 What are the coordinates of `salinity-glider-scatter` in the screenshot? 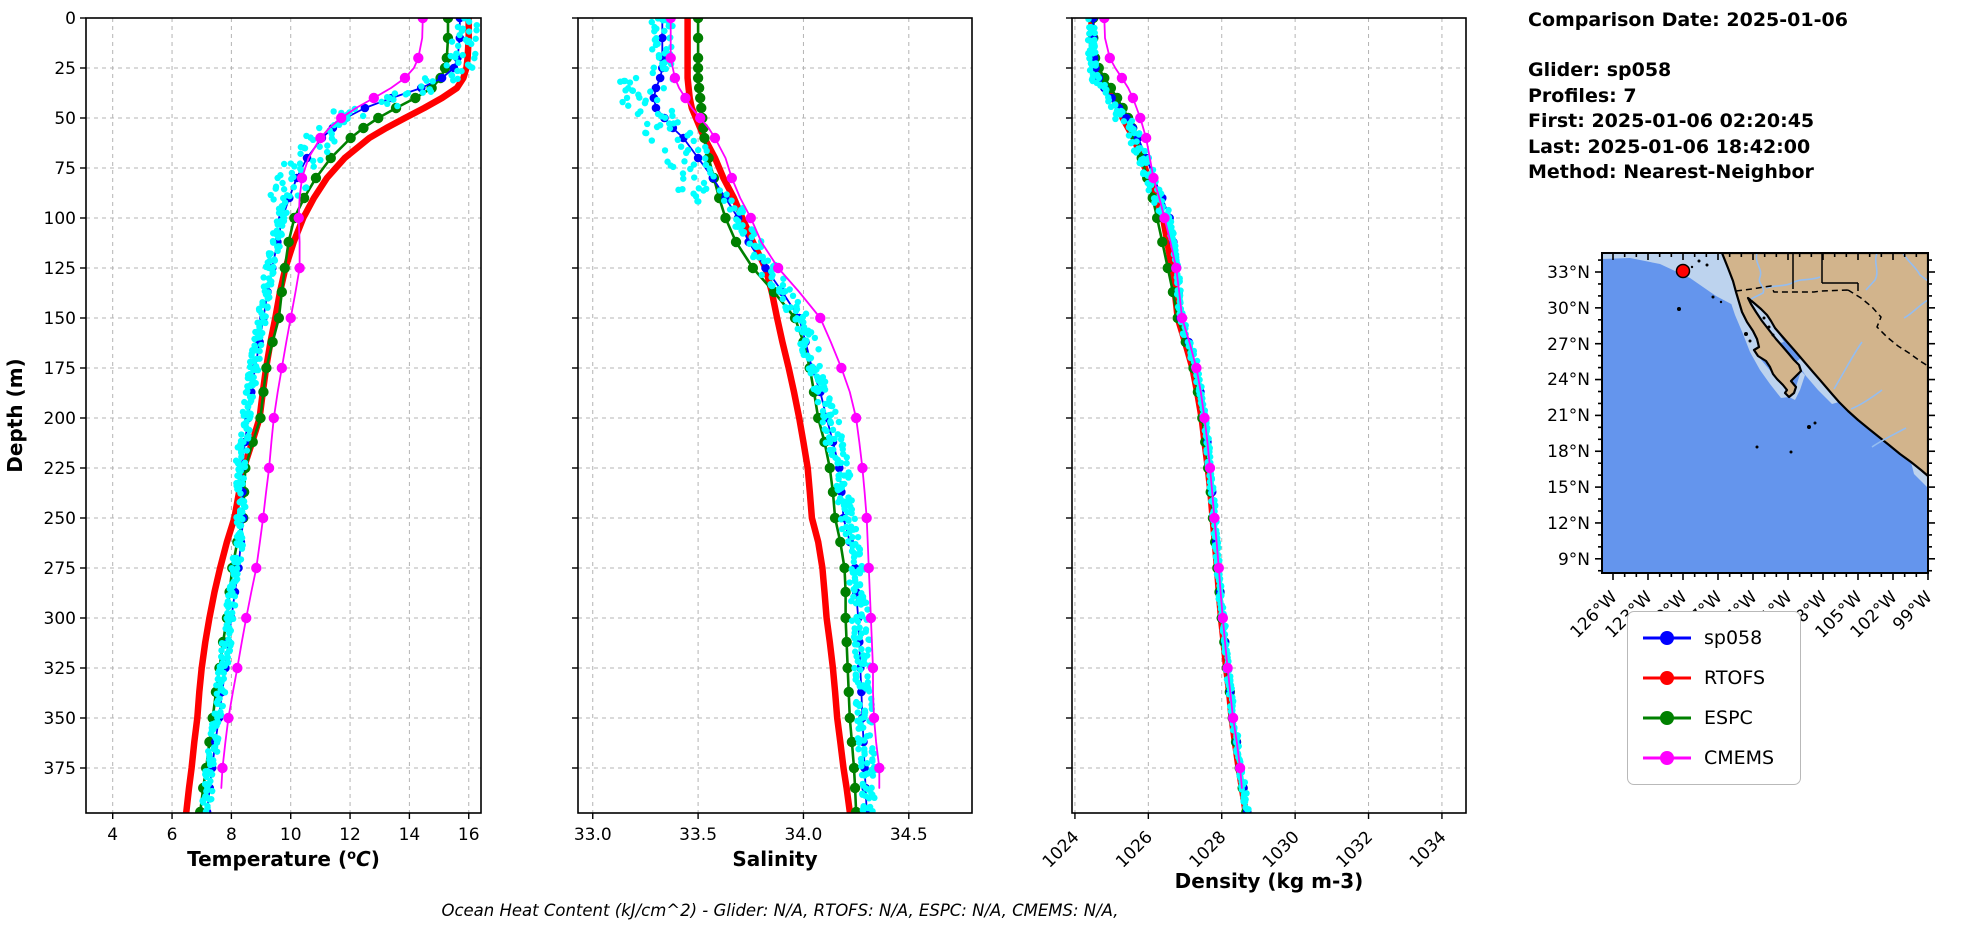 It's located at (747, 415).